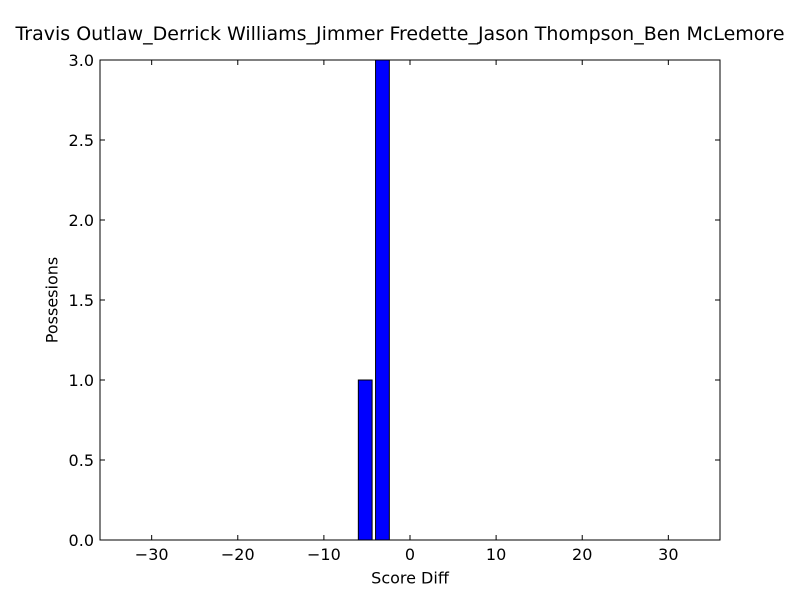 Image resolution: width=800 pixels, height=600 pixels. I want to click on x-tick-label: −10, so click(324, 554).